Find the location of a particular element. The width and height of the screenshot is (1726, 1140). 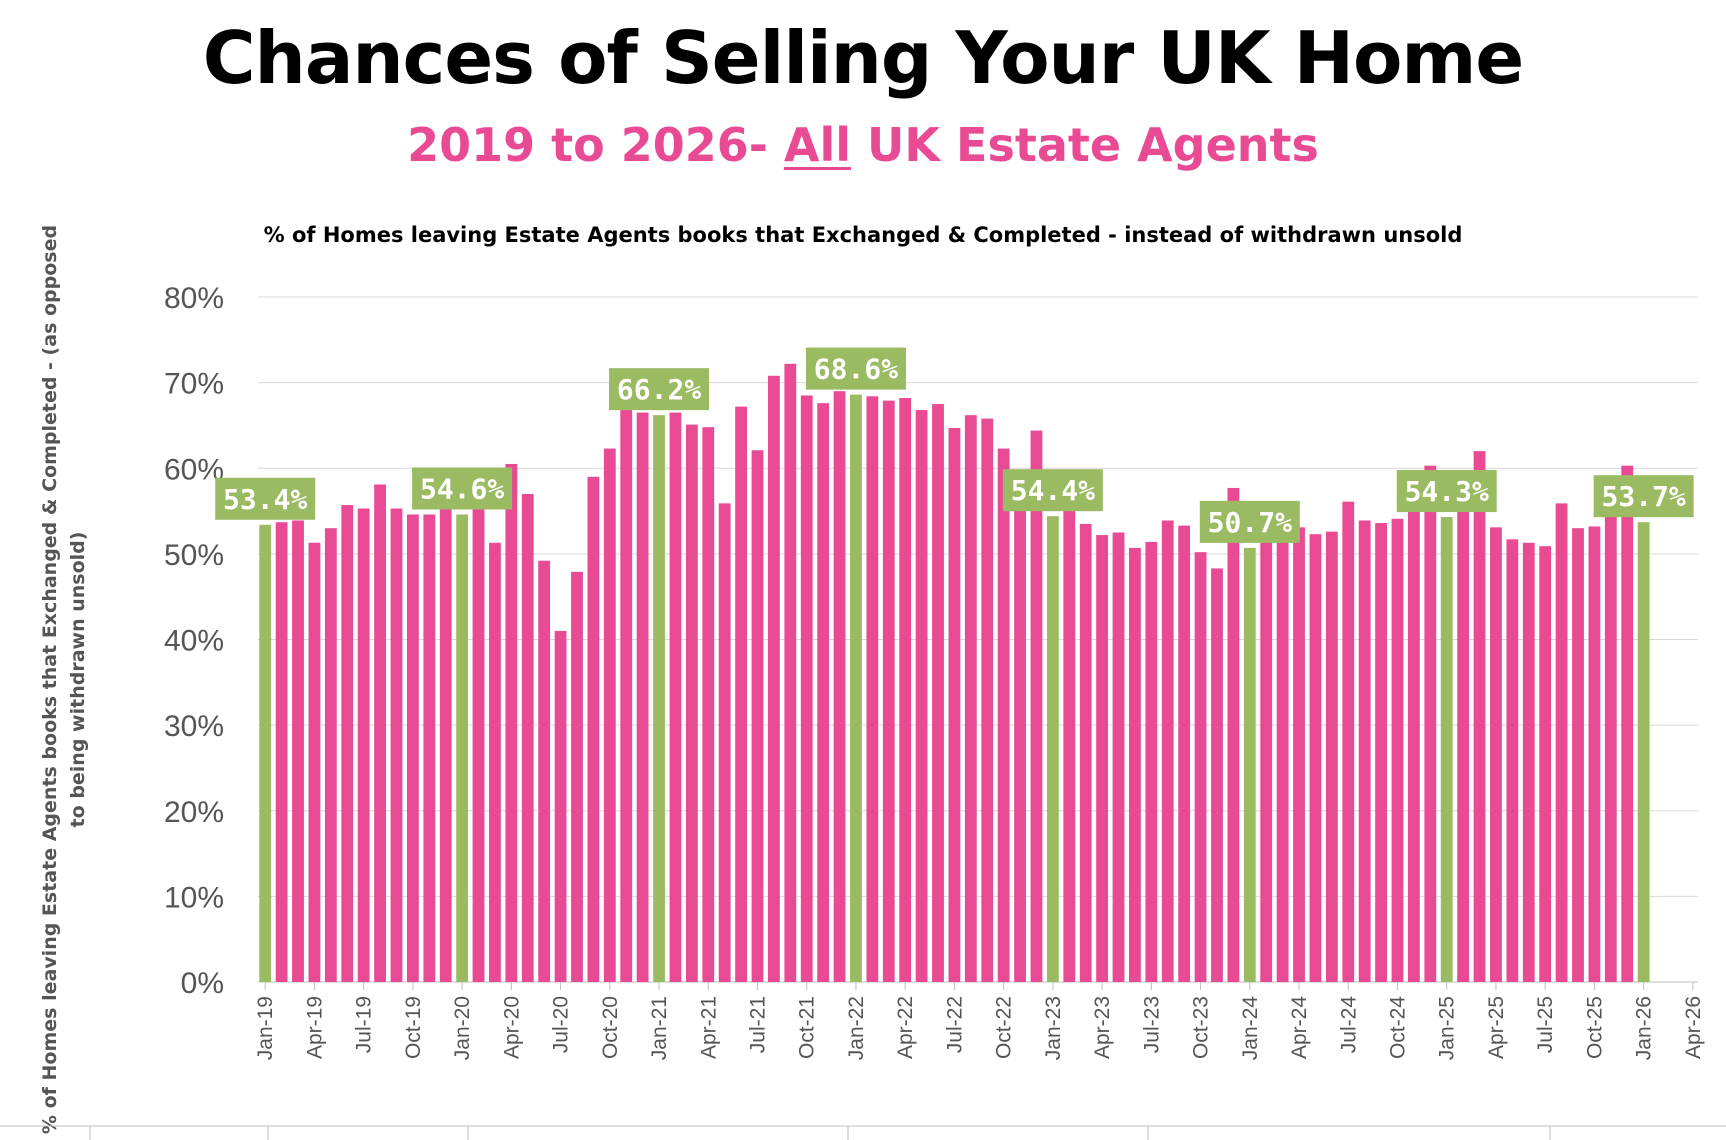

y-tick-label: 80% is located at coordinates (194, 298).